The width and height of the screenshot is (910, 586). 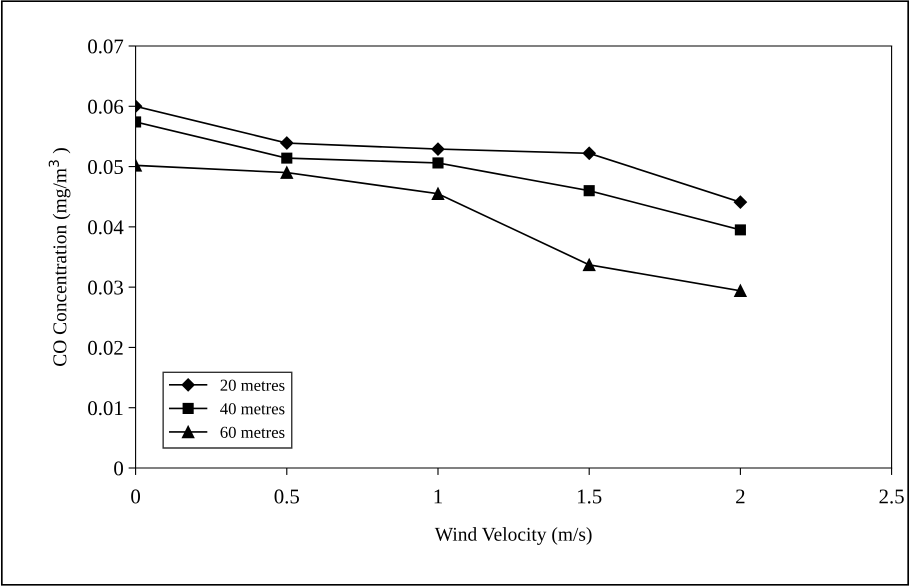 I want to click on y-tick-label: 0.07, so click(x=106, y=46).